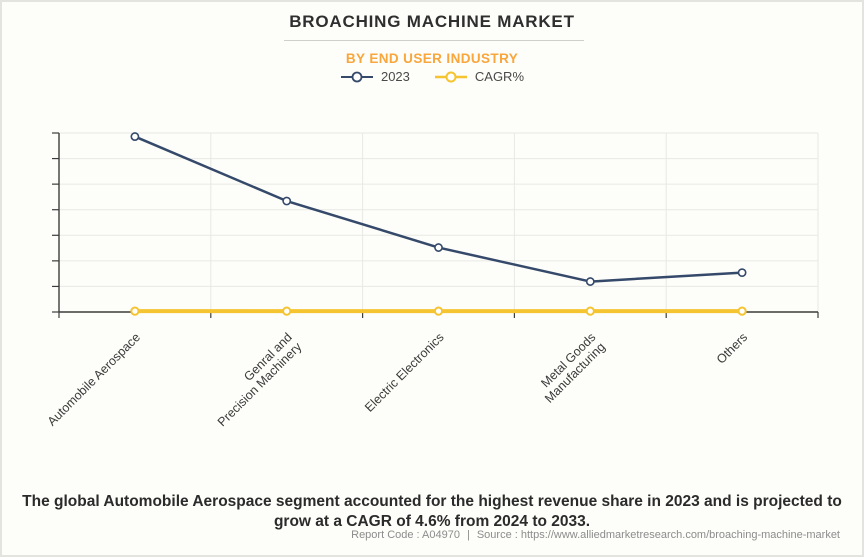 This screenshot has height=557, width=864. I want to click on x-axis-label: Metal GoodsManufacturing, so click(570, 367).